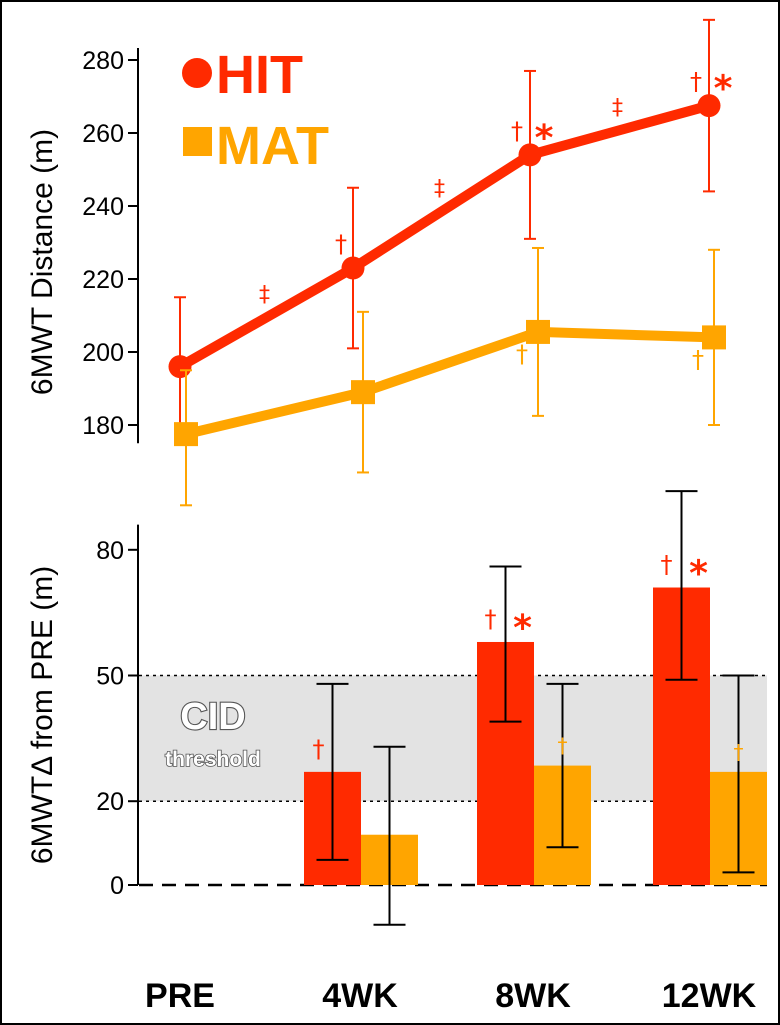  I want to click on legend: HIT MAT, so click(255, 110).